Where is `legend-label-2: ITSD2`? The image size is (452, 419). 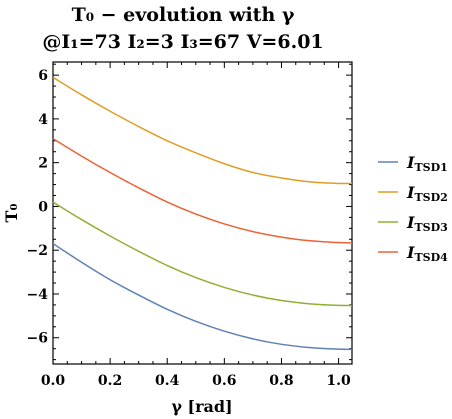
legend-label-2: ITSD2 is located at coordinates (427, 193).